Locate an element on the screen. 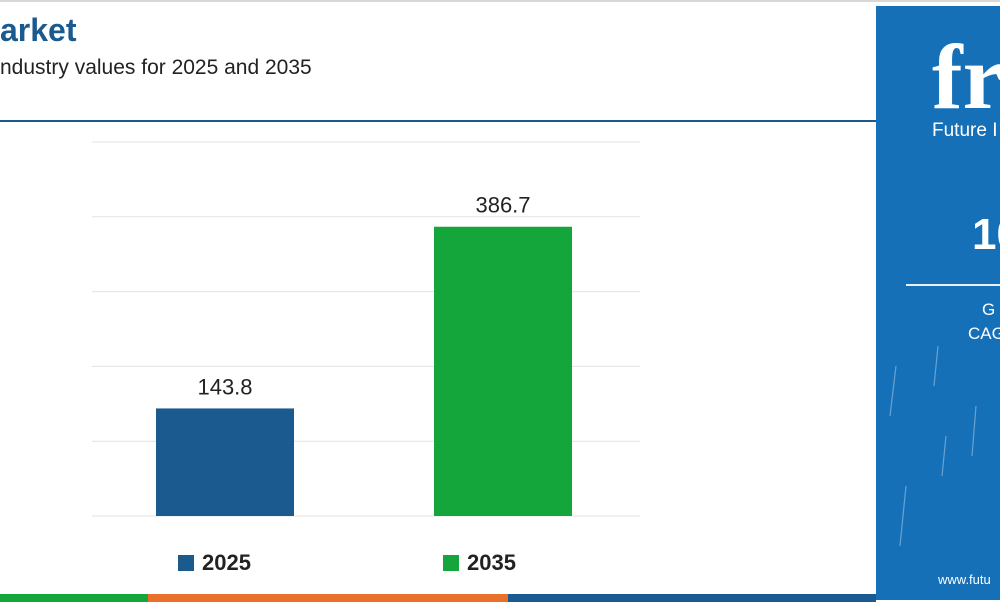  chart-title: arket is located at coordinates (38, 30).